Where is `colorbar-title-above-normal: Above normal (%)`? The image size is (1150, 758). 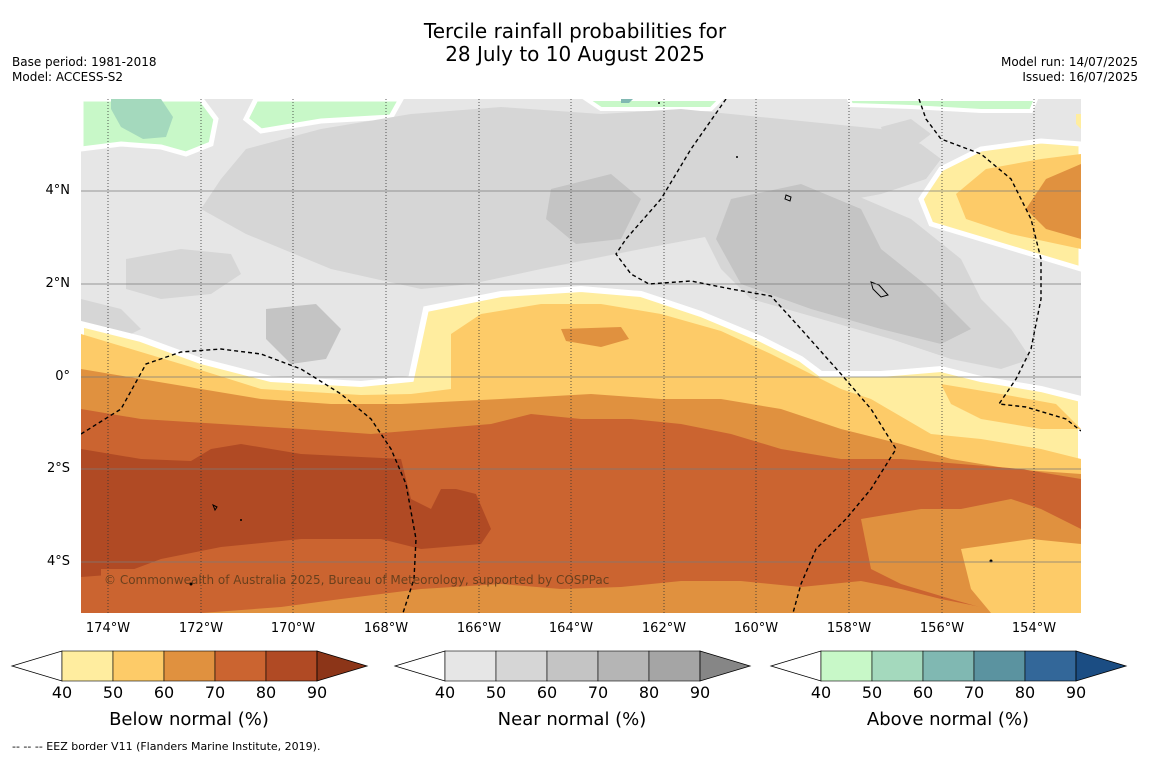 colorbar-title-above-normal: Above normal (%) is located at coordinates (948, 719).